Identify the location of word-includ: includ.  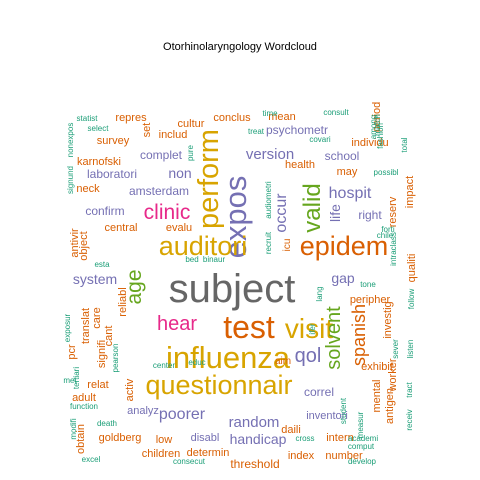
(173, 135).